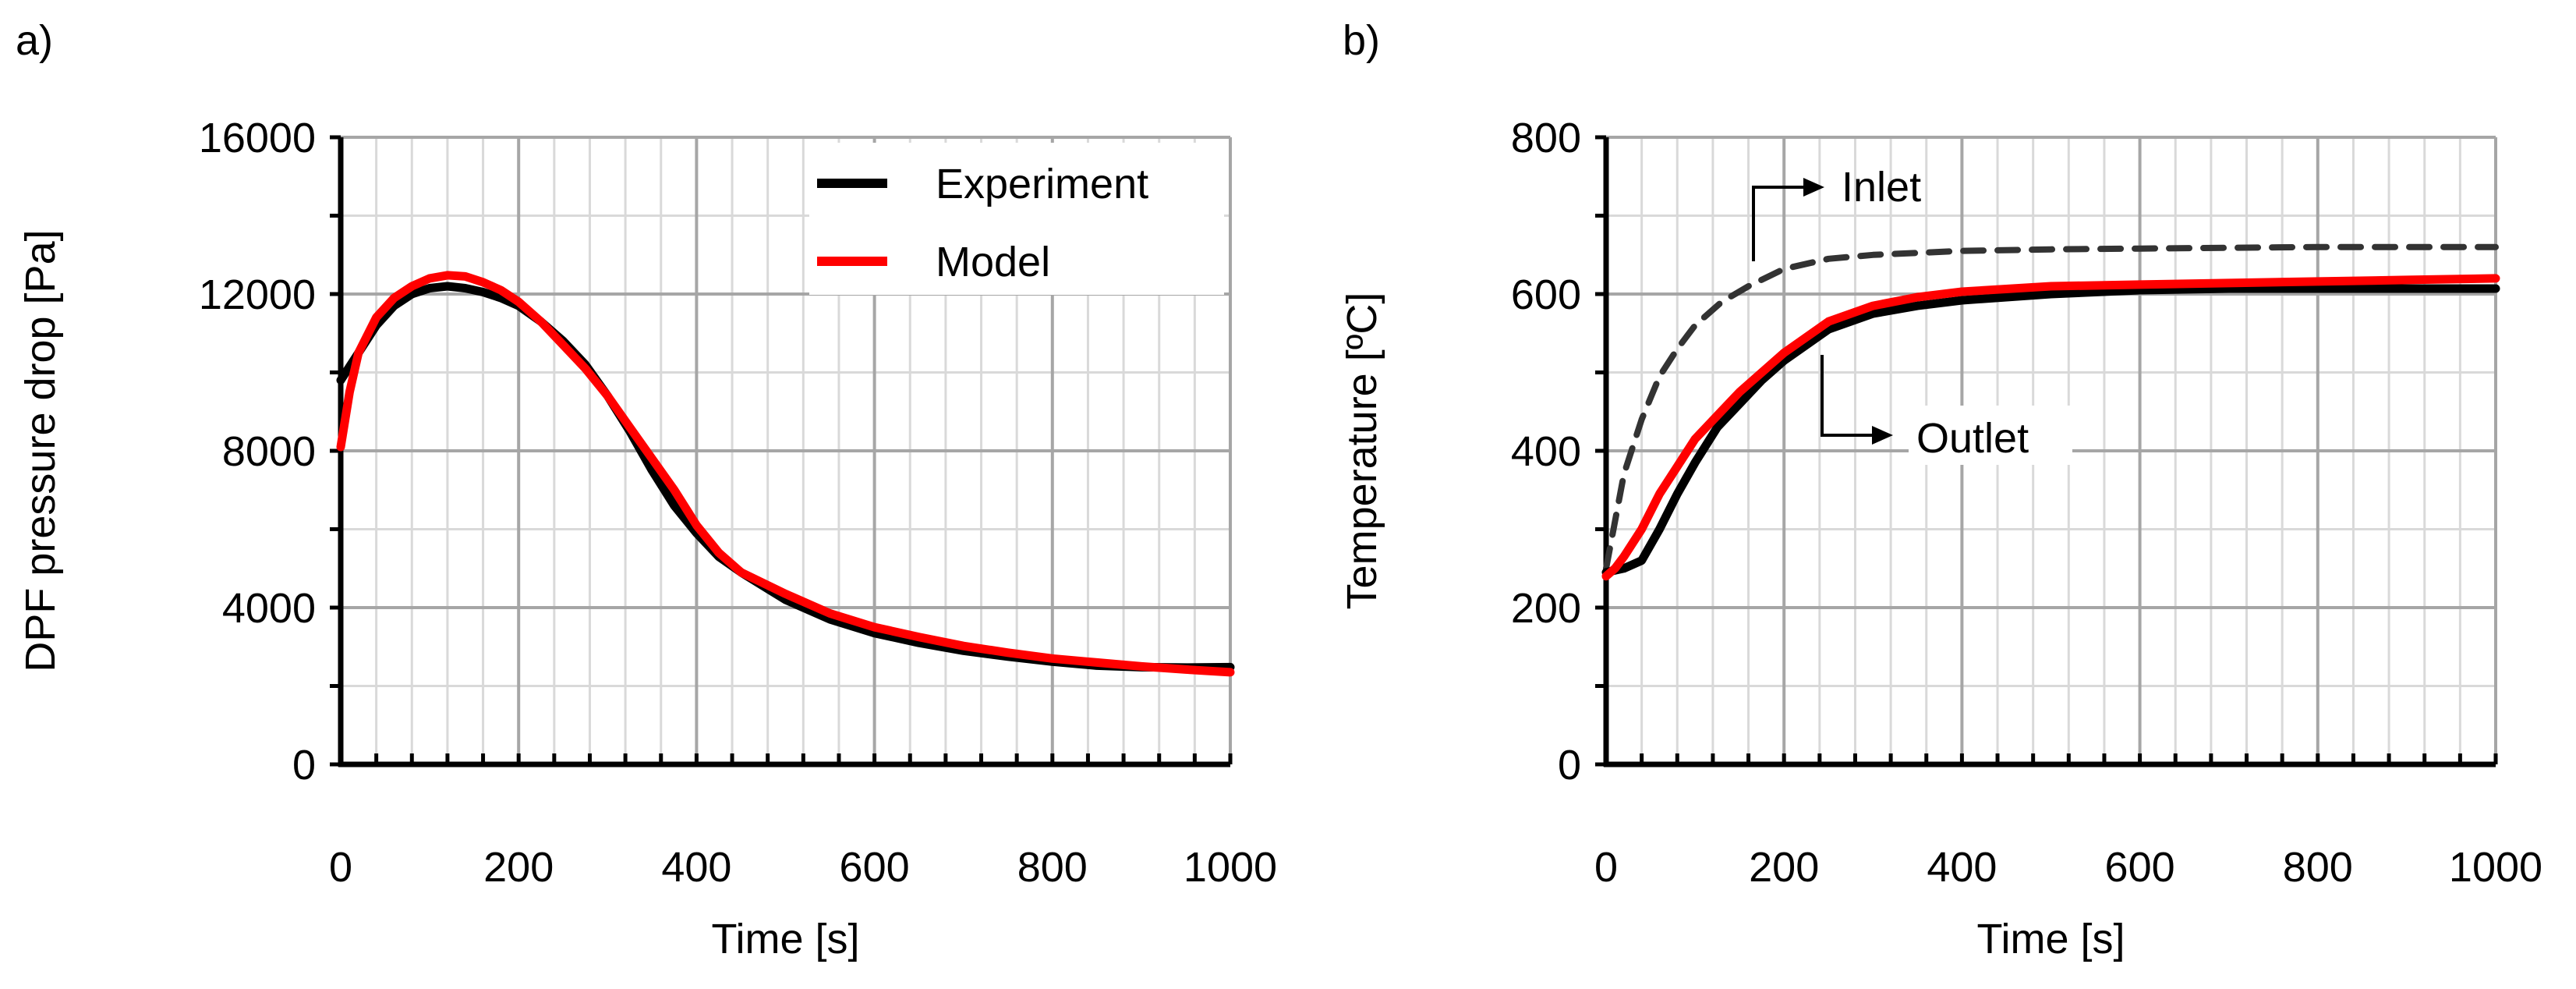  What do you see at coordinates (1546, 451) in the screenshot?
I see `y-tick-label: 400` at bounding box center [1546, 451].